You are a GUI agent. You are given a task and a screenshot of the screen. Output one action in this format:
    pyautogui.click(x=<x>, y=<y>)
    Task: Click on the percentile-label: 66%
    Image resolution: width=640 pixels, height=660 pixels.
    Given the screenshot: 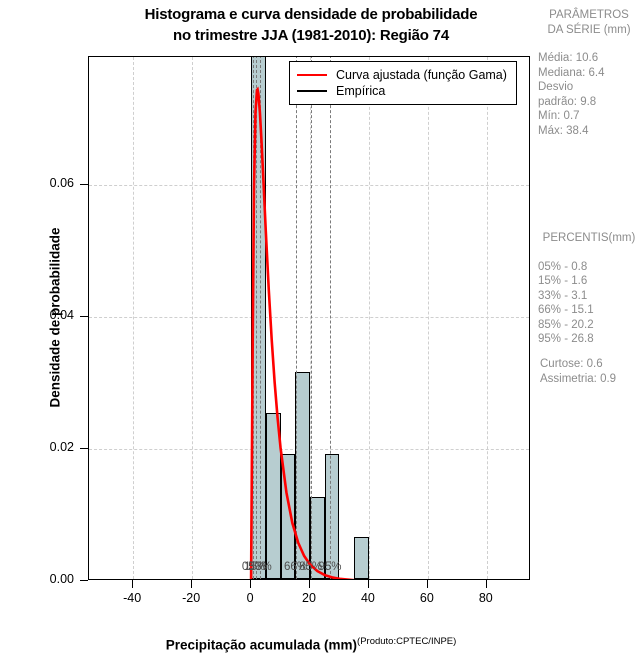 What is the action you would take?
    pyautogui.click(x=296, y=567)
    